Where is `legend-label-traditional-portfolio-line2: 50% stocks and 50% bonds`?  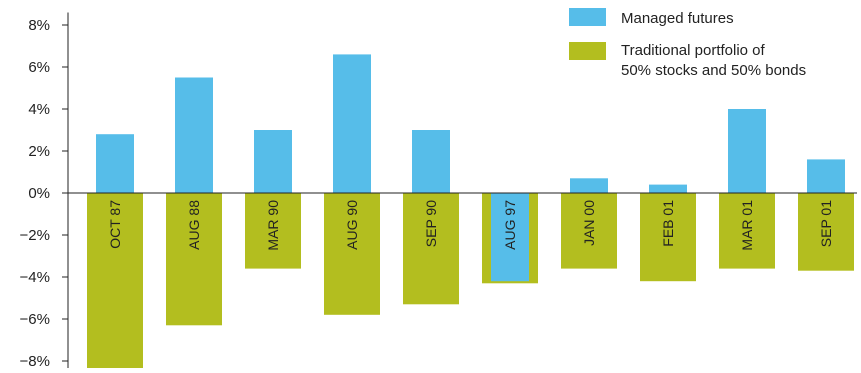 legend-label-traditional-portfolio-line2: 50% stocks and 50% bonds is located at coordinates (713, 70).